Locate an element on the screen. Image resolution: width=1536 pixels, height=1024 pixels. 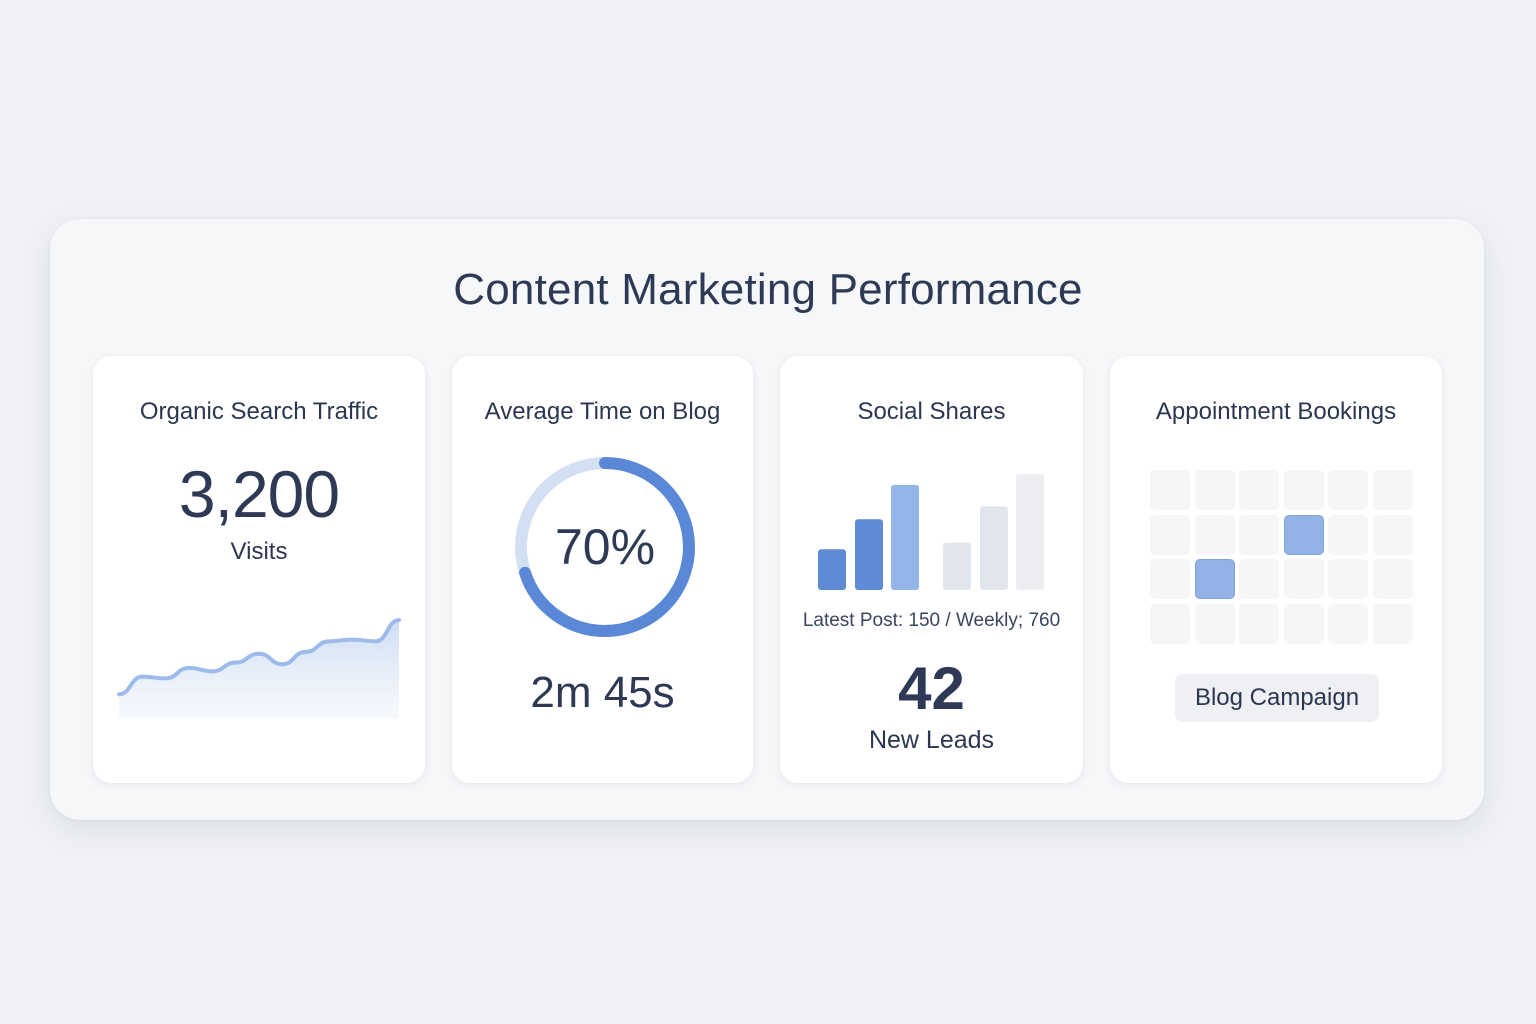
booking-calendar-grid is located at coordinates (1281, 557).